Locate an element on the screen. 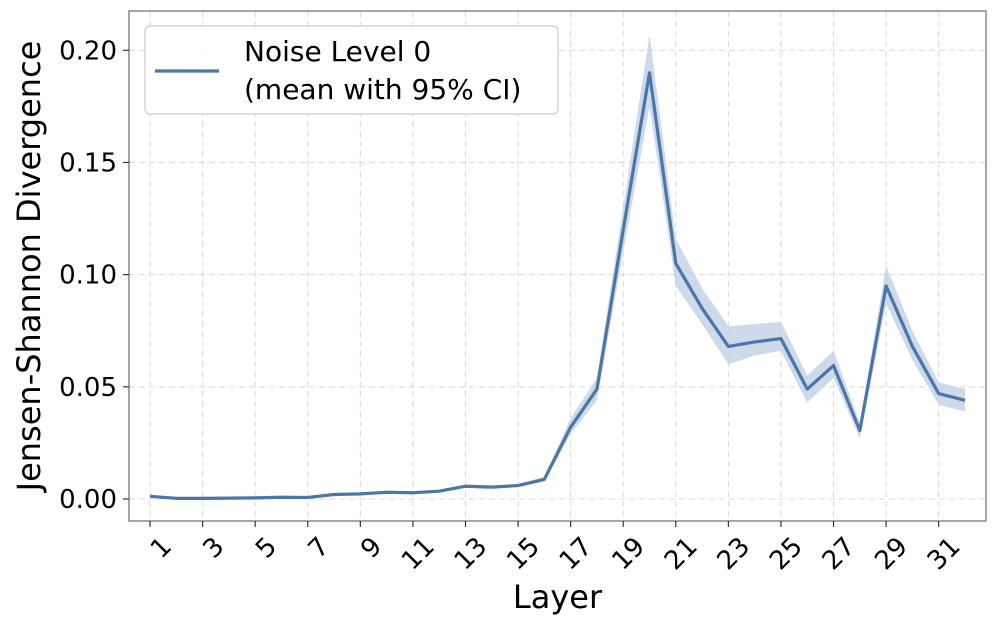  legend-entry-label: Noise Level 0 is located at coordinates (337, 51).